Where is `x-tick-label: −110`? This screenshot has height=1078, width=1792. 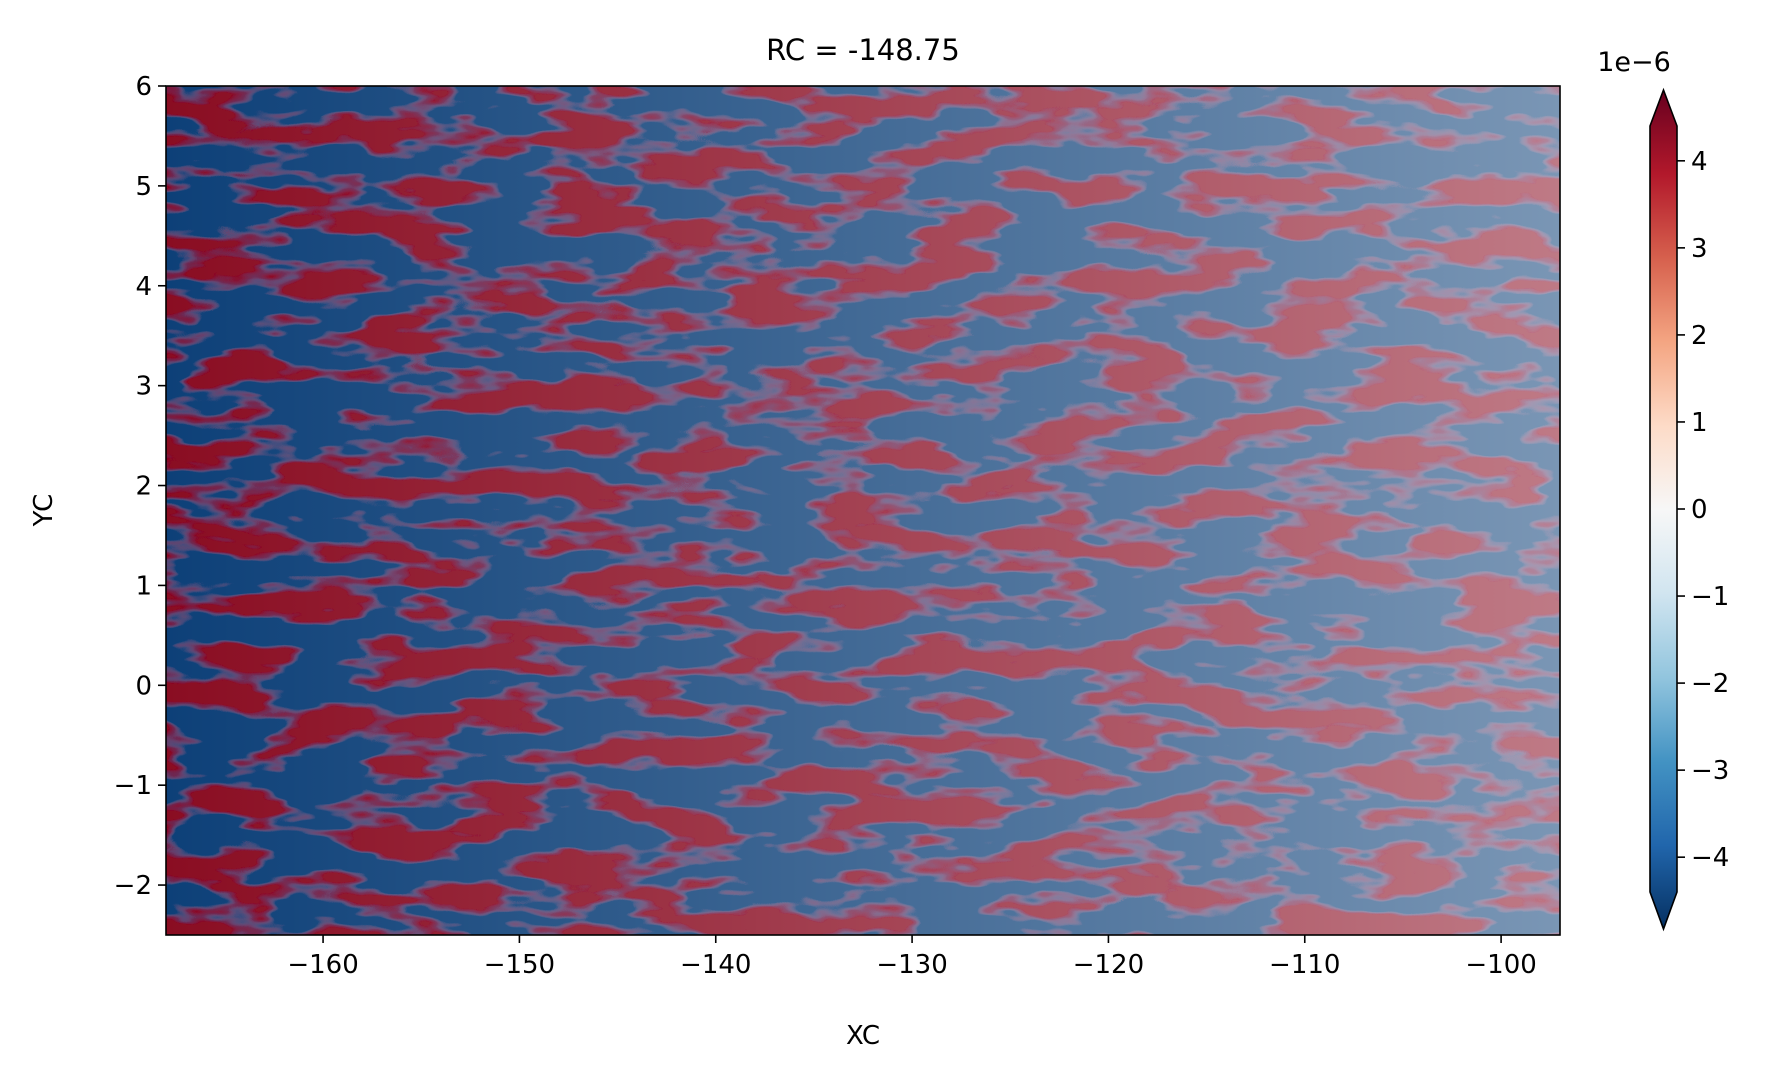 x-tick-label: −110 is located at coordinates (1304, 965).